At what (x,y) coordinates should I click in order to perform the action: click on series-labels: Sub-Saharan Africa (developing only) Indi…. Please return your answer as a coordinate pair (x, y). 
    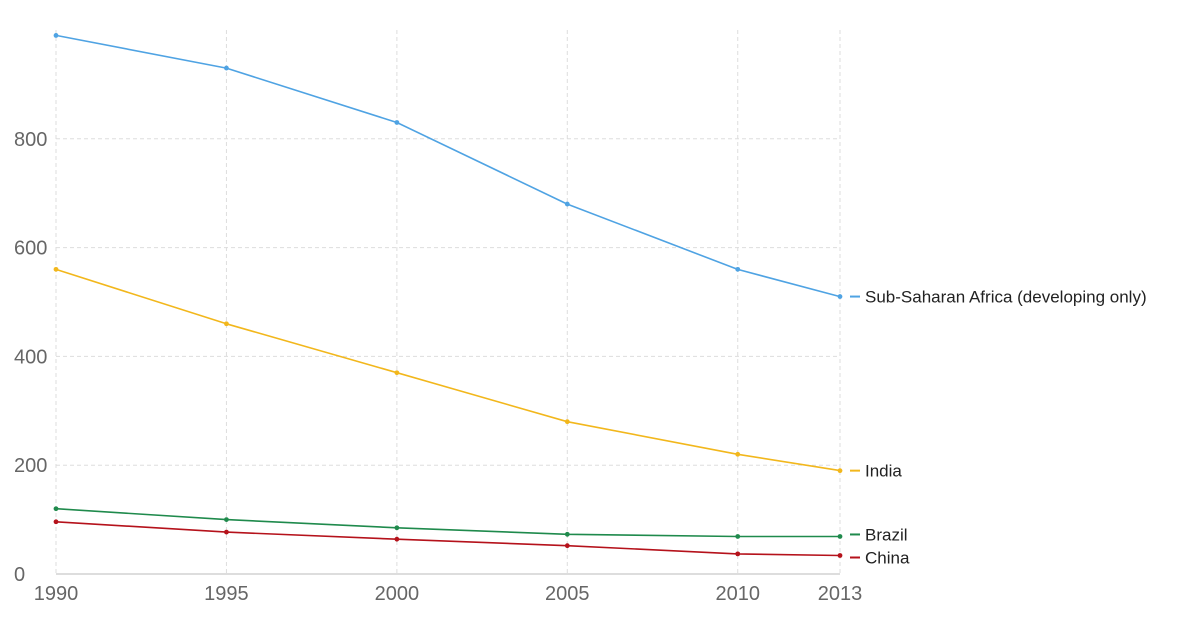
    Looking at the image, I should click on (998, 428).